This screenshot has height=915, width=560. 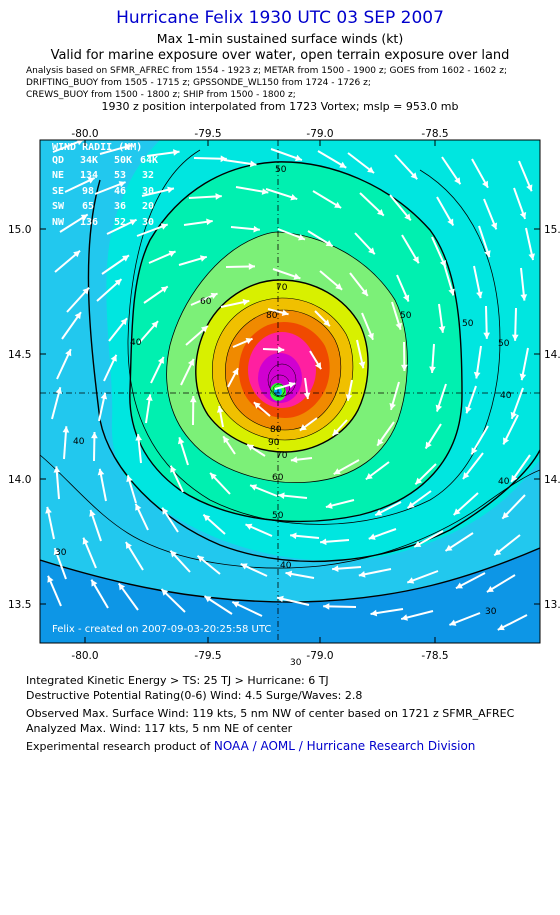 I want to click on lon-tick-label: -79.0, so click(x=319, y=134).